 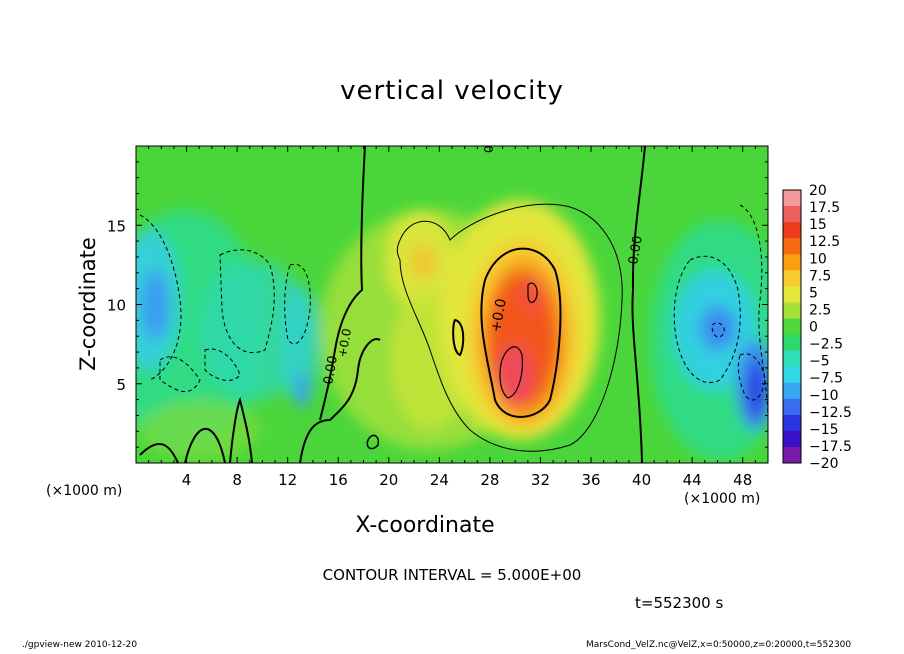 I want to click on x-tick-label: 20, so click(x=388, y=480).